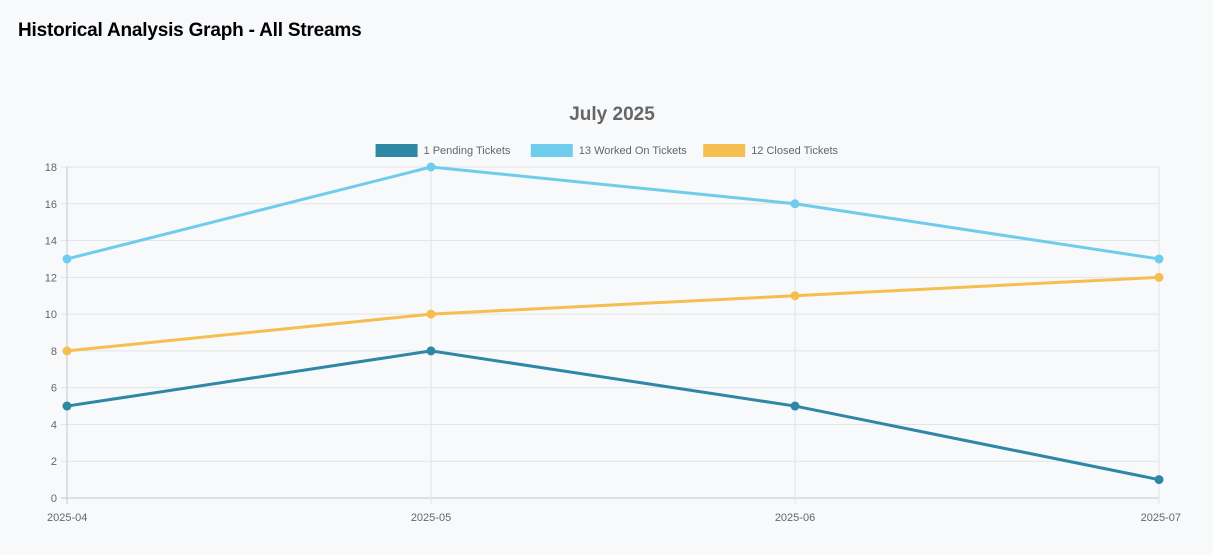 The width and height of the screenshot is (1213, 555). What do you see at coordinates (612, 114) in the screenshot?
I see `chart-title: July 2025` at bounding box center [612, 114].